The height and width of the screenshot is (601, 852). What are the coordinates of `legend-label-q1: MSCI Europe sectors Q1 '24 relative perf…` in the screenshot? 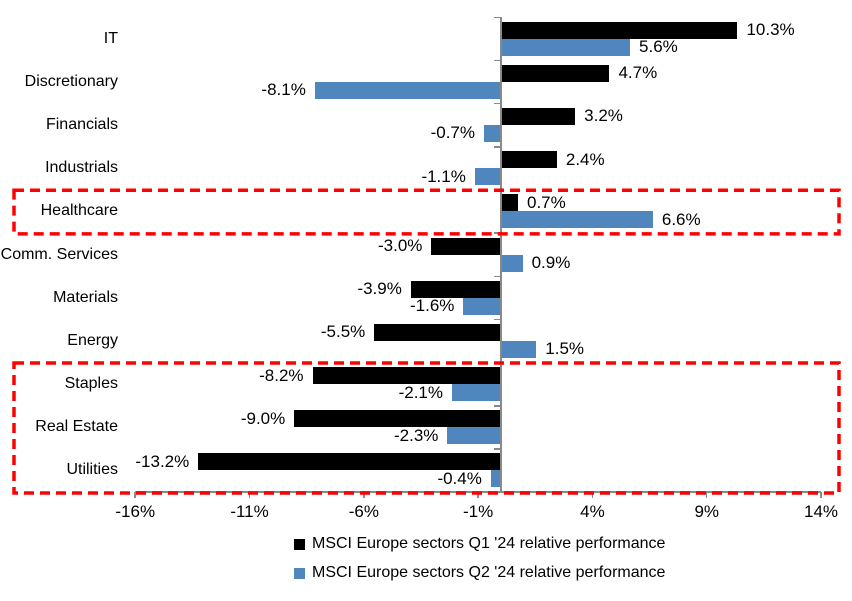 It's located at (489, 543).